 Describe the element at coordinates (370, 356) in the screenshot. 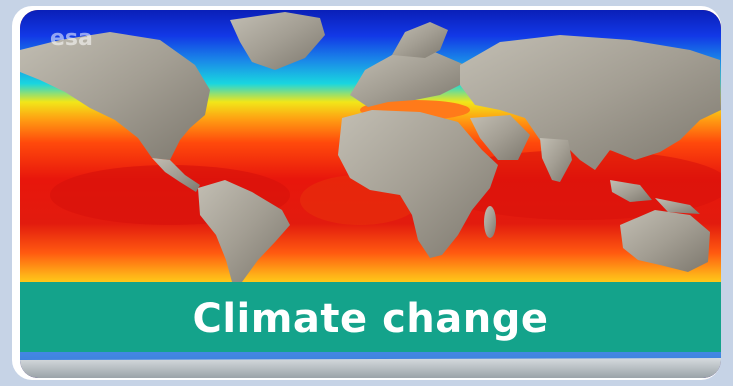

I see `southern-ocean` at that location.